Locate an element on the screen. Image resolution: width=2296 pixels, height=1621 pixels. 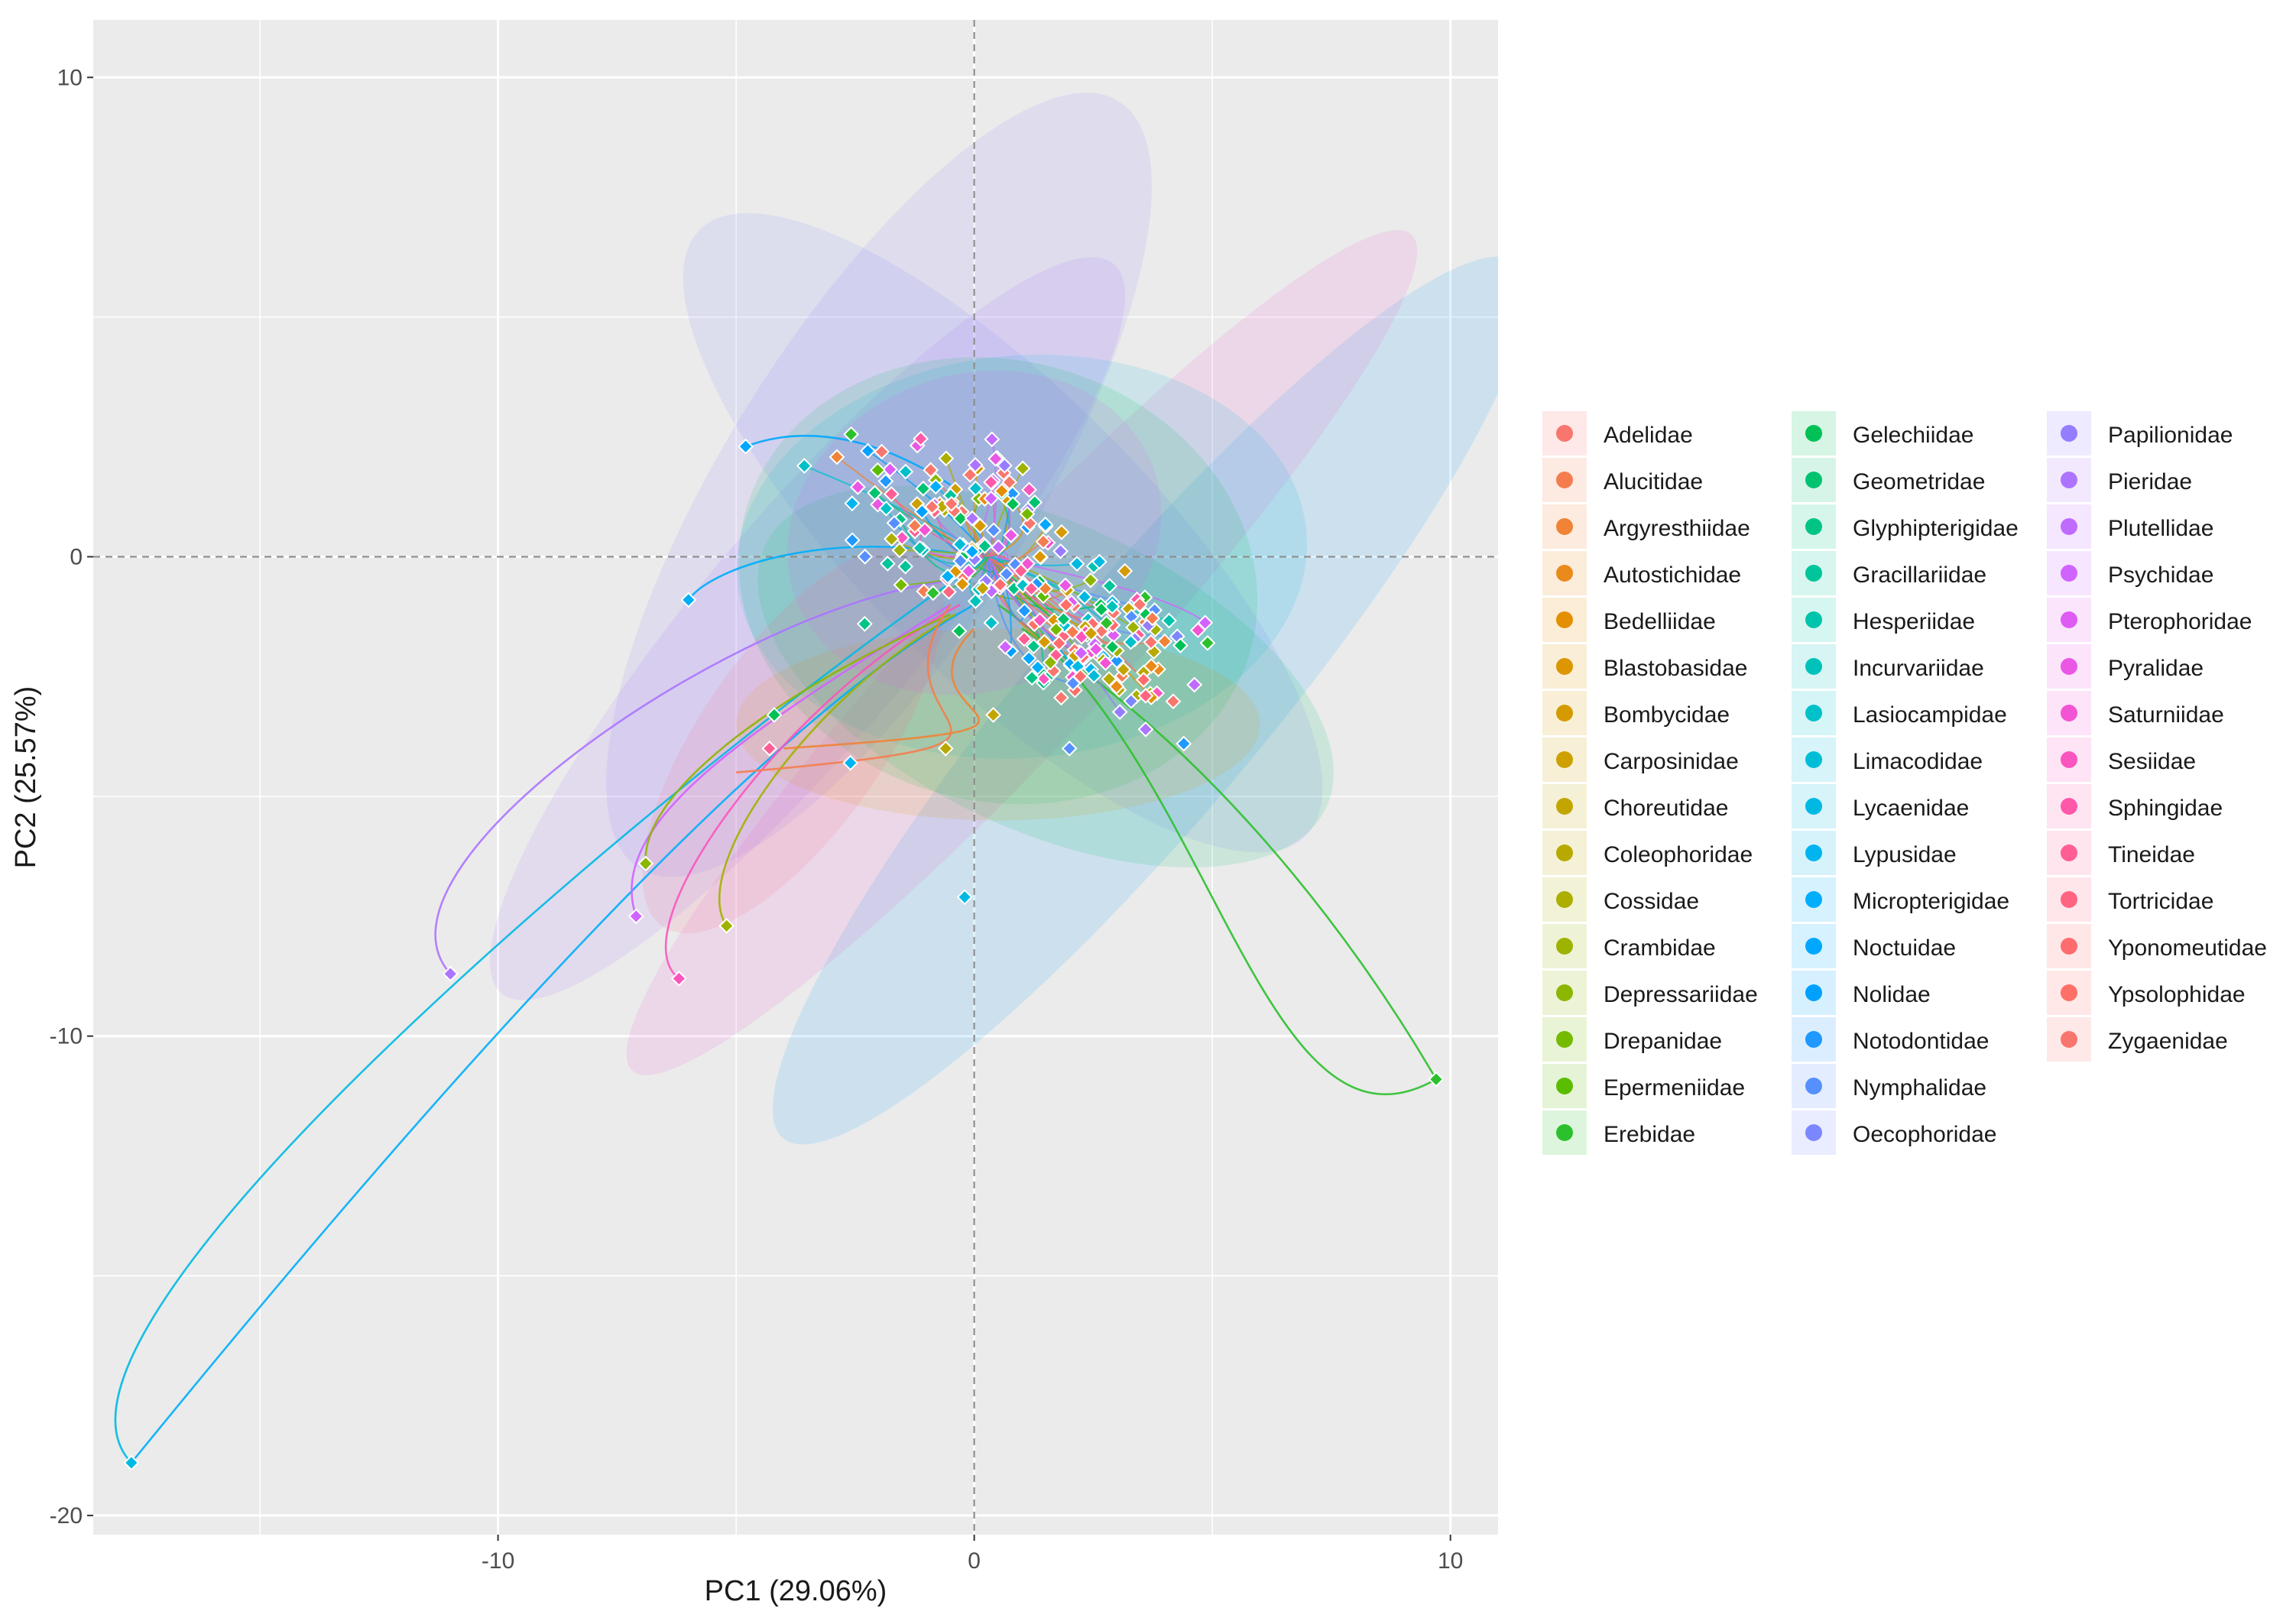
legend-item-cossidae: Cossidae is located at coordinates (1620, 899).